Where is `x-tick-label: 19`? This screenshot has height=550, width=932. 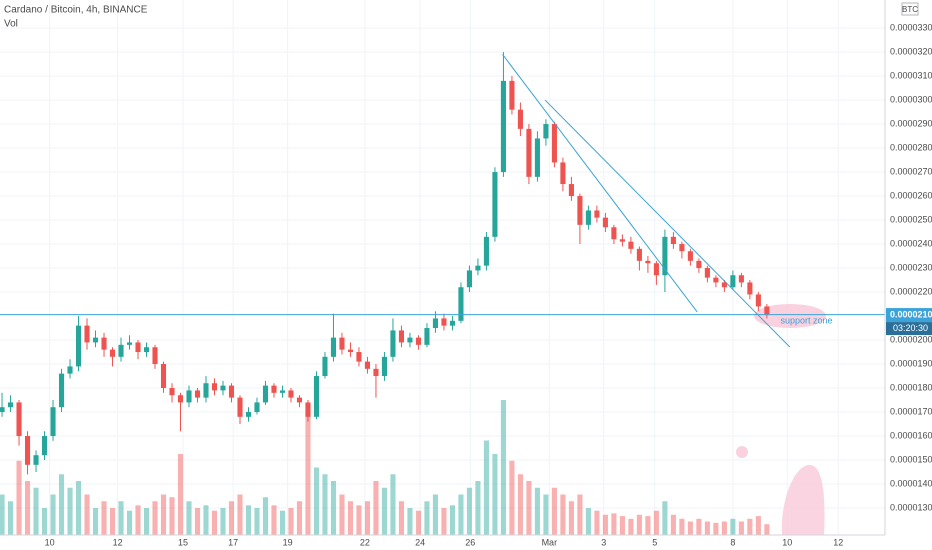
x-tick-label: 19 is located at coordinates (288, 542).